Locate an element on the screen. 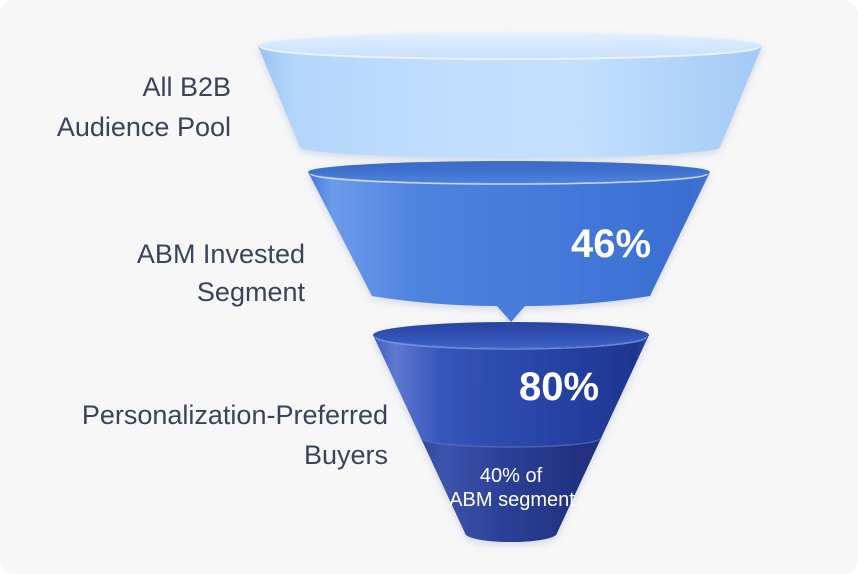 This screenshot has height=574, width=858. stage3-sub-segment is located at coordinates (511, 490).